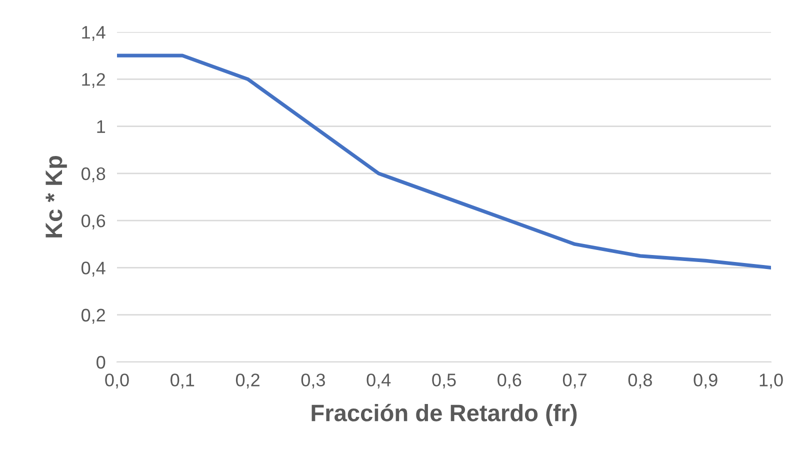  I want to click on y-tick-label: 1, so click(101, 126).